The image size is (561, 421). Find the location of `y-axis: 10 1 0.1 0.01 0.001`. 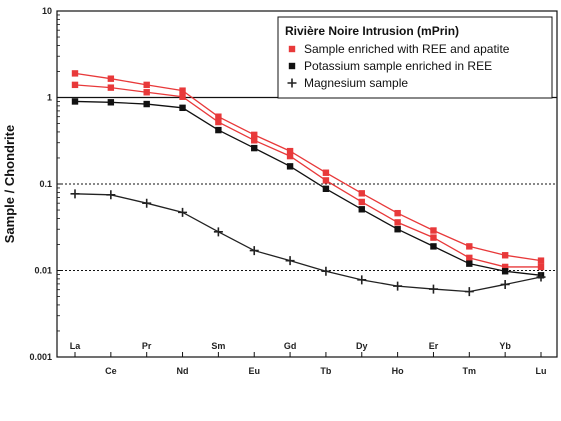

y-axis: 10 1 0.1 0.01 0.001 is located at coordinates (45, 184).